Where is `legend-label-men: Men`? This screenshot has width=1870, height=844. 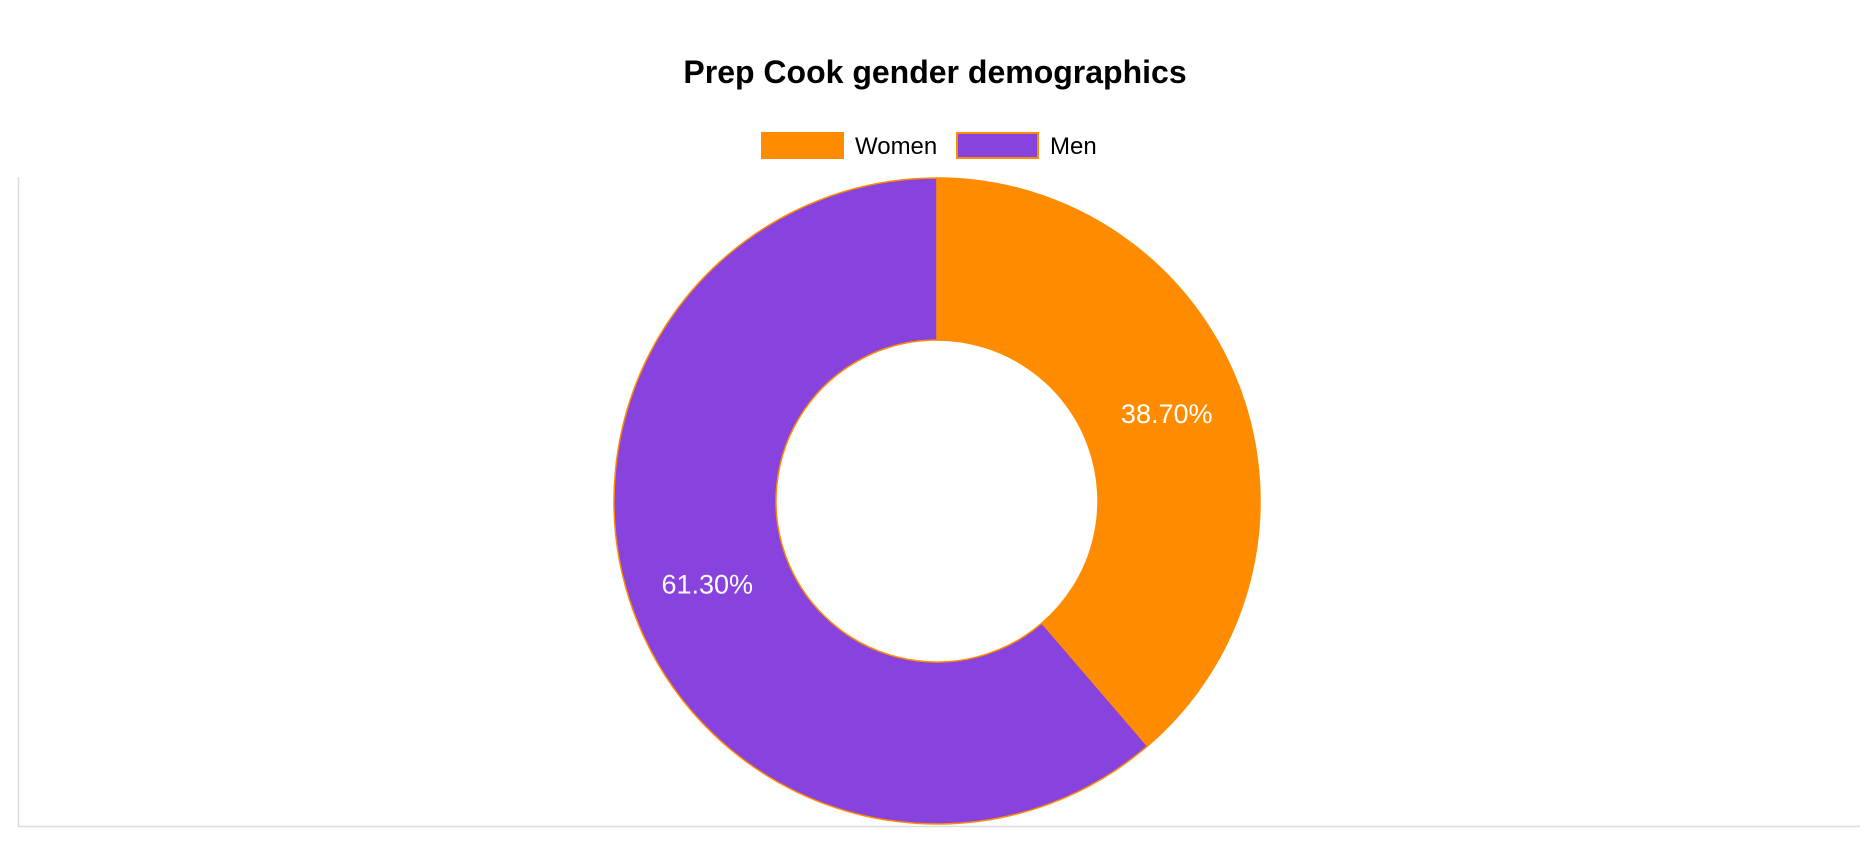
legend-label-men: Men is located at coordinates (1073, 146).